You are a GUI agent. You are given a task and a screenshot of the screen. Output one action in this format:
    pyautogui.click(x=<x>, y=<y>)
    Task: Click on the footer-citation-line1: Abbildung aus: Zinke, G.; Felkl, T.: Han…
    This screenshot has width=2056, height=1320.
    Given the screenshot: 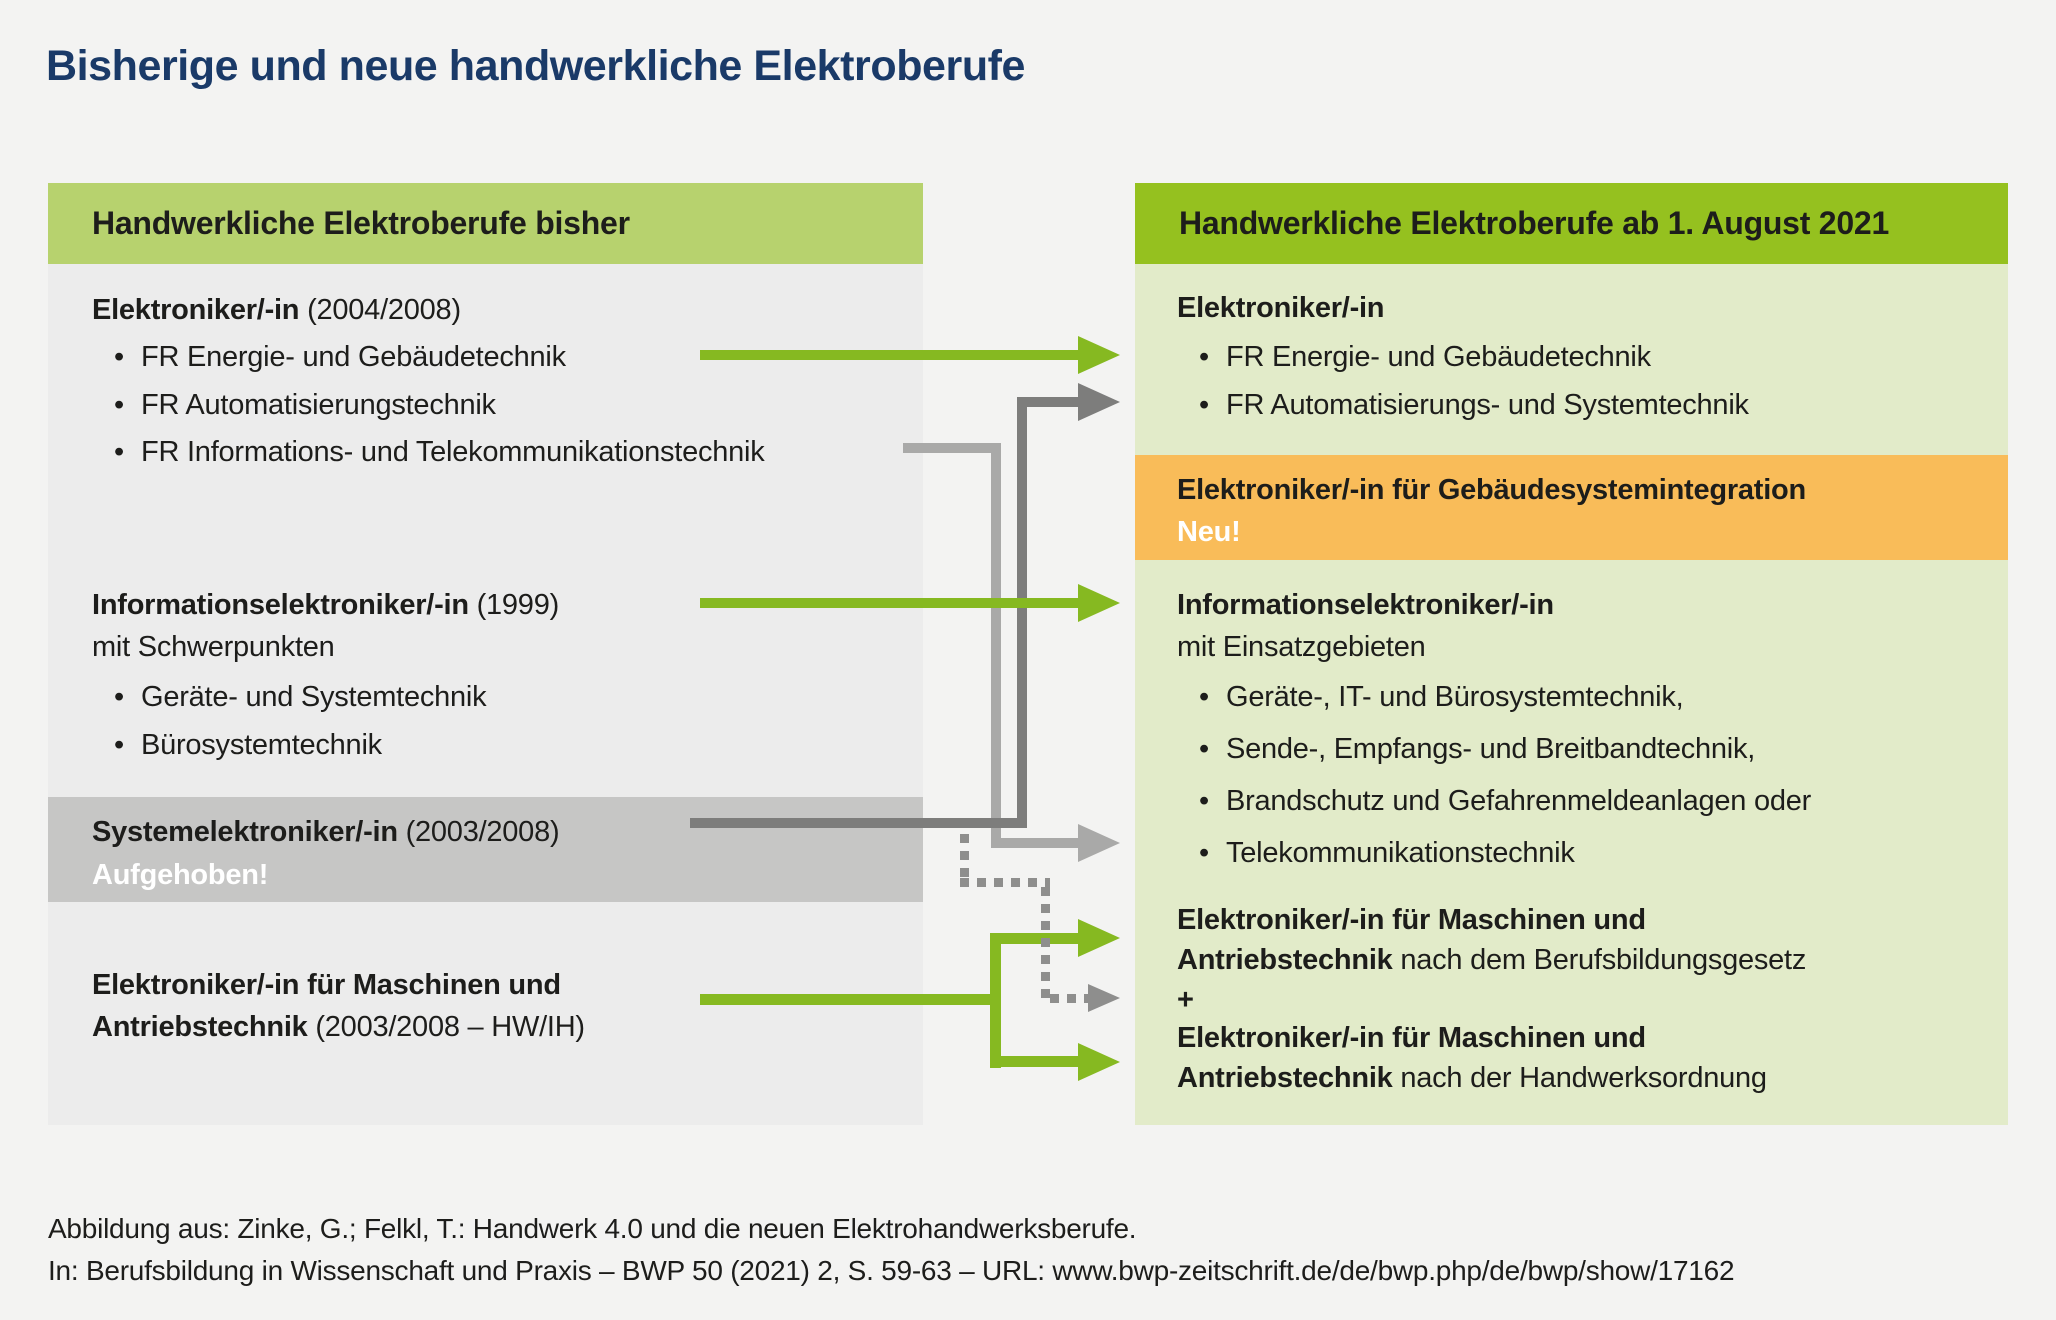 What is the action you would take?
    pyautogui.click(x=592, y=1228)
    